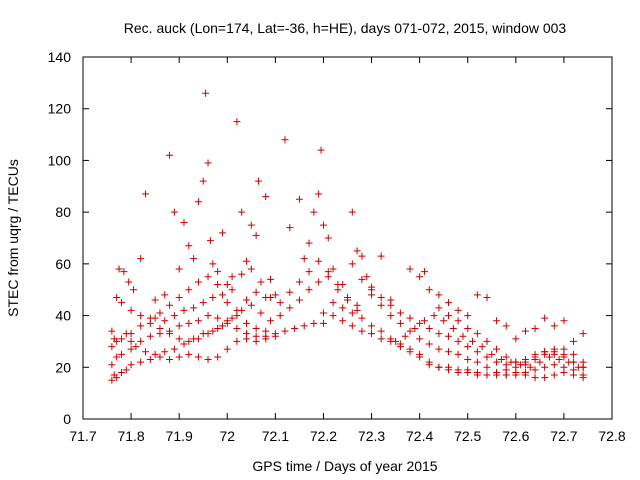 The height and width of the screenshot is (480, 640). I want to click on x-tick-label: 72.5, so click(467, 436).